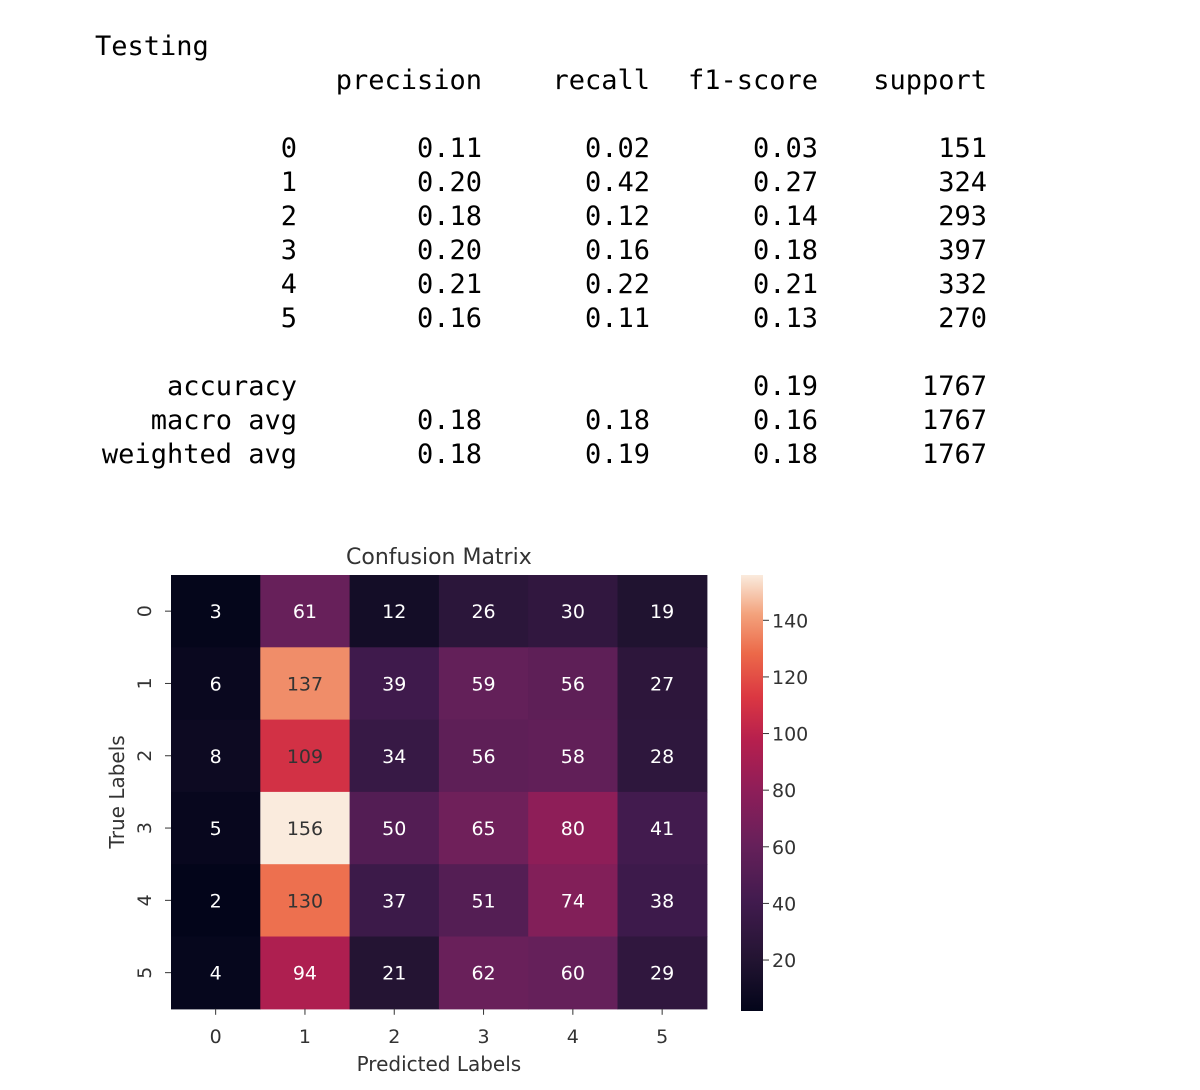  What do you see at coordinates (145, 900) in the screenshot?
I see `y-tick-label: 4` at bounding box center [145, 900].